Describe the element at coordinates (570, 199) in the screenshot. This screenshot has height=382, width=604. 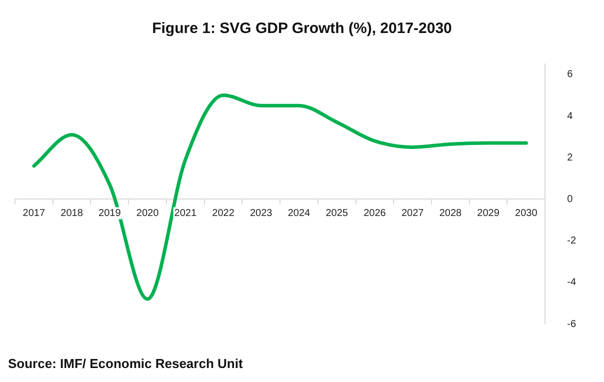
I see `y-tick-label: 0` at that location.